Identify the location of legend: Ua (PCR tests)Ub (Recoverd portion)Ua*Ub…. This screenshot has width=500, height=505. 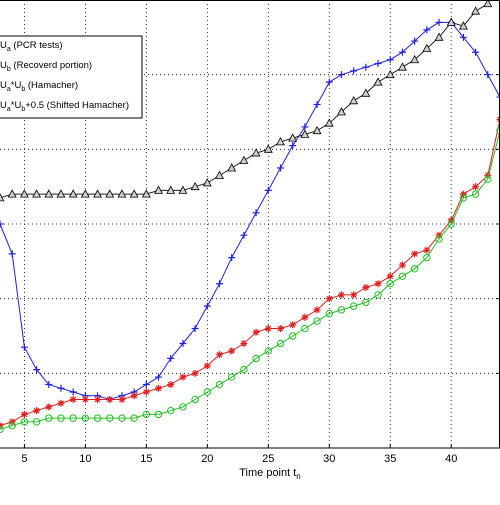
(71, 77).